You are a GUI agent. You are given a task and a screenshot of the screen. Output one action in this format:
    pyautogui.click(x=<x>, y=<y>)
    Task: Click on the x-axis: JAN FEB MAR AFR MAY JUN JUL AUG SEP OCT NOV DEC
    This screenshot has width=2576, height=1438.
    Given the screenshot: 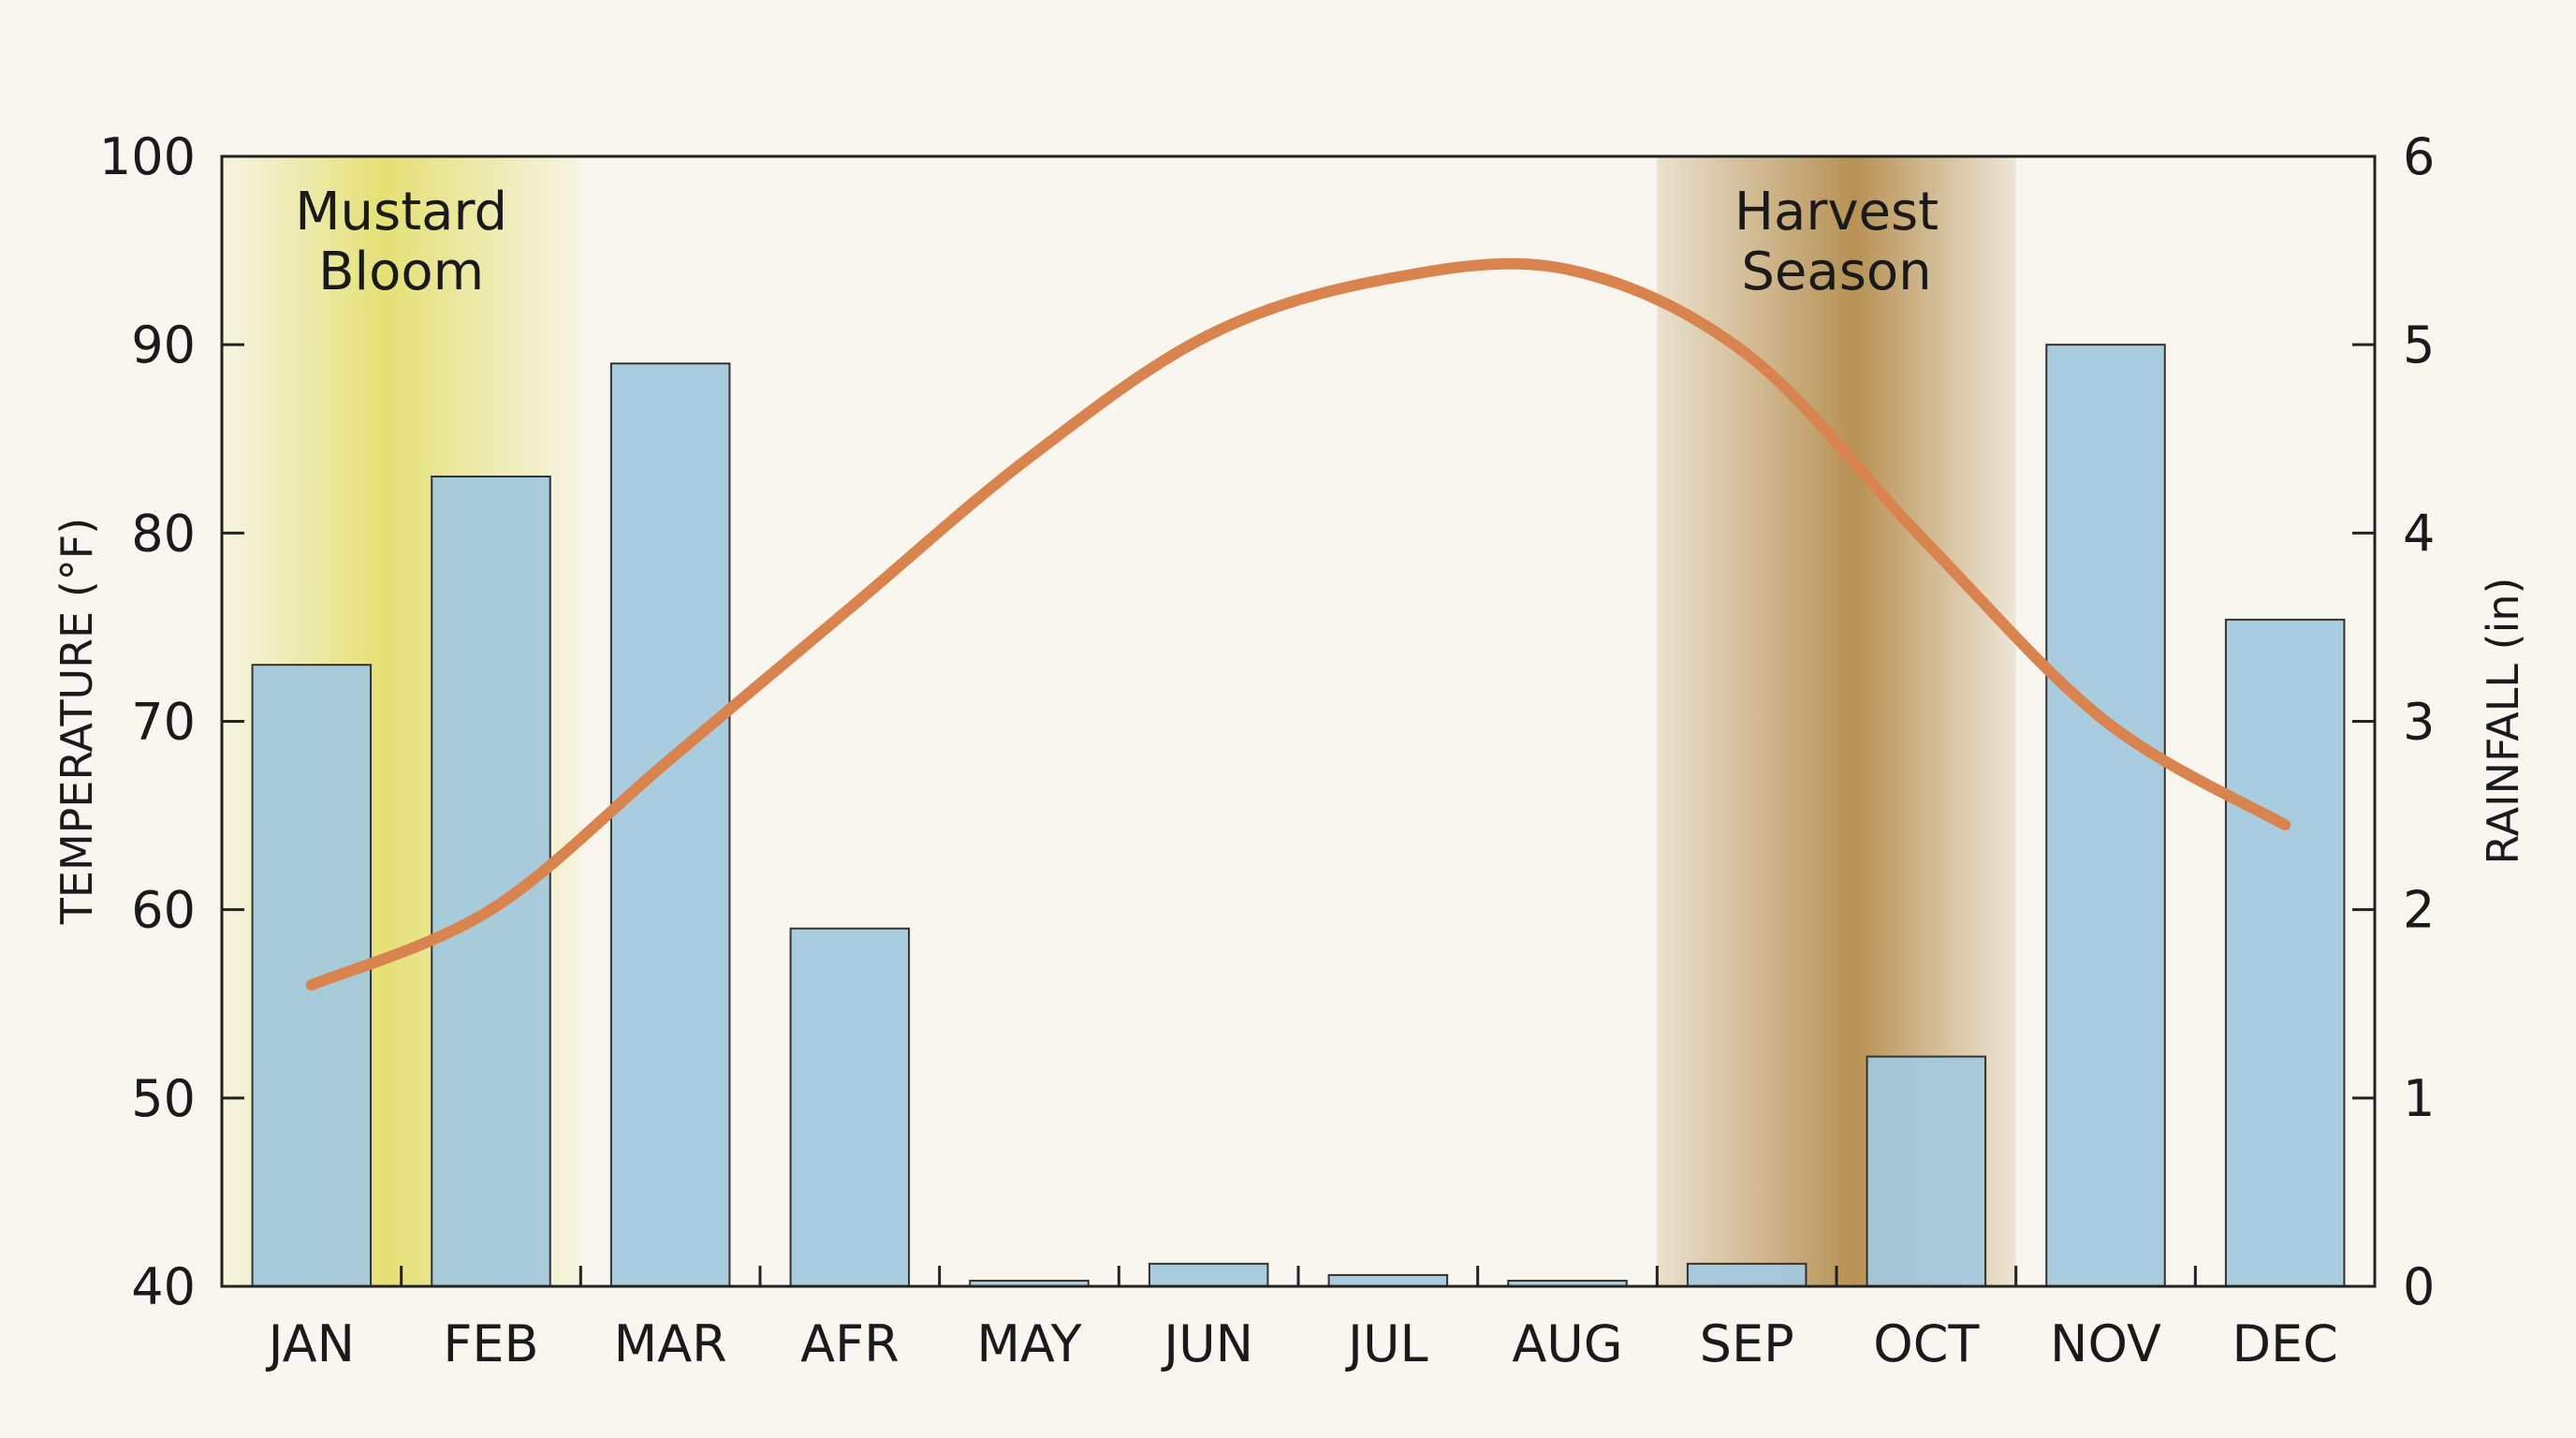 What is the action you would take?
    pyautogui.click(x=1302, y=1319)
    